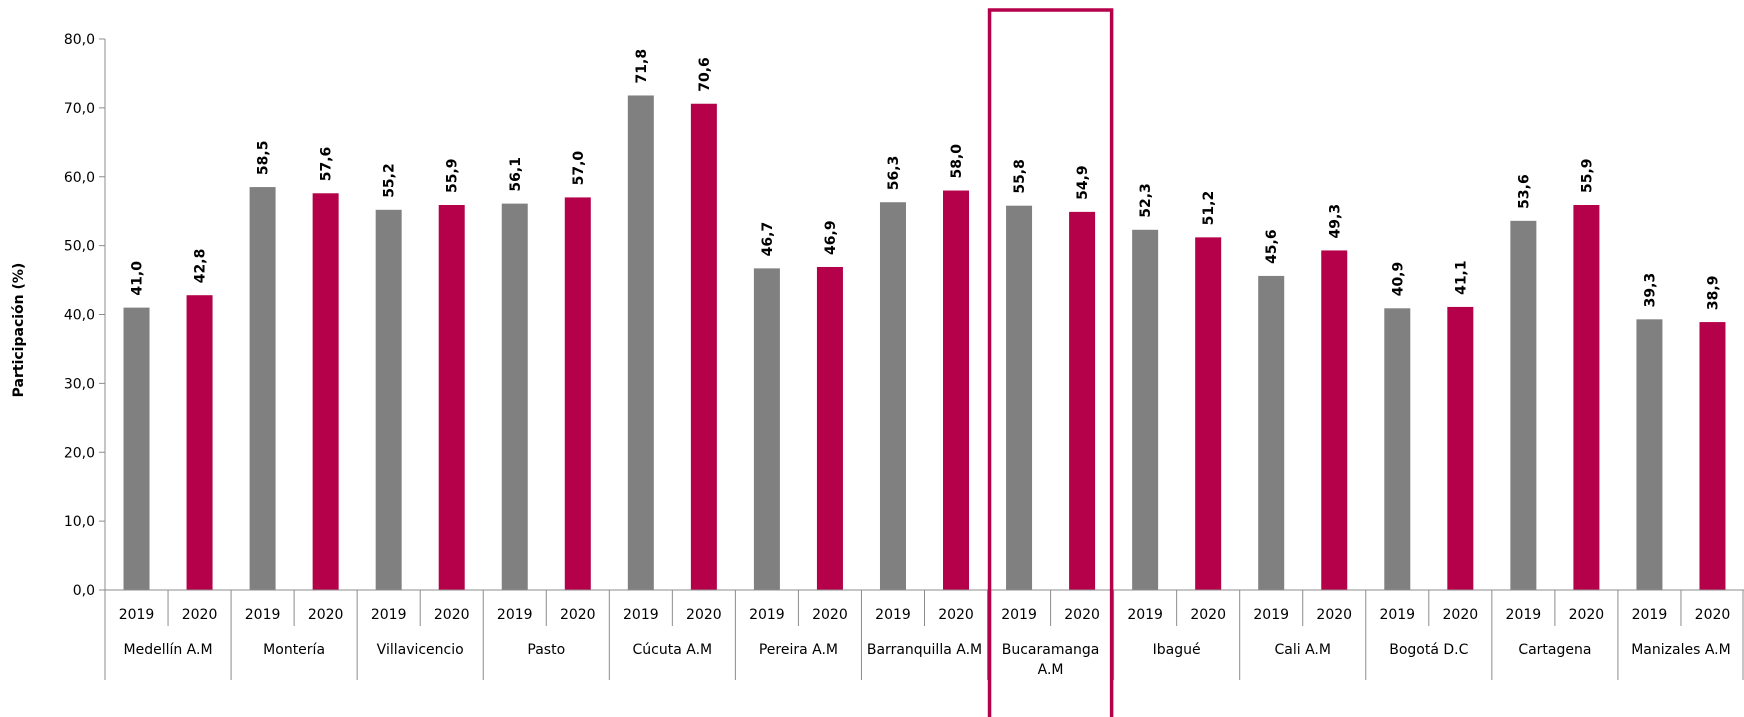  Describe the element at coordinates (924, 650) in the screenshot. I see `x-category-label: Barranquilla A.M` at that location.